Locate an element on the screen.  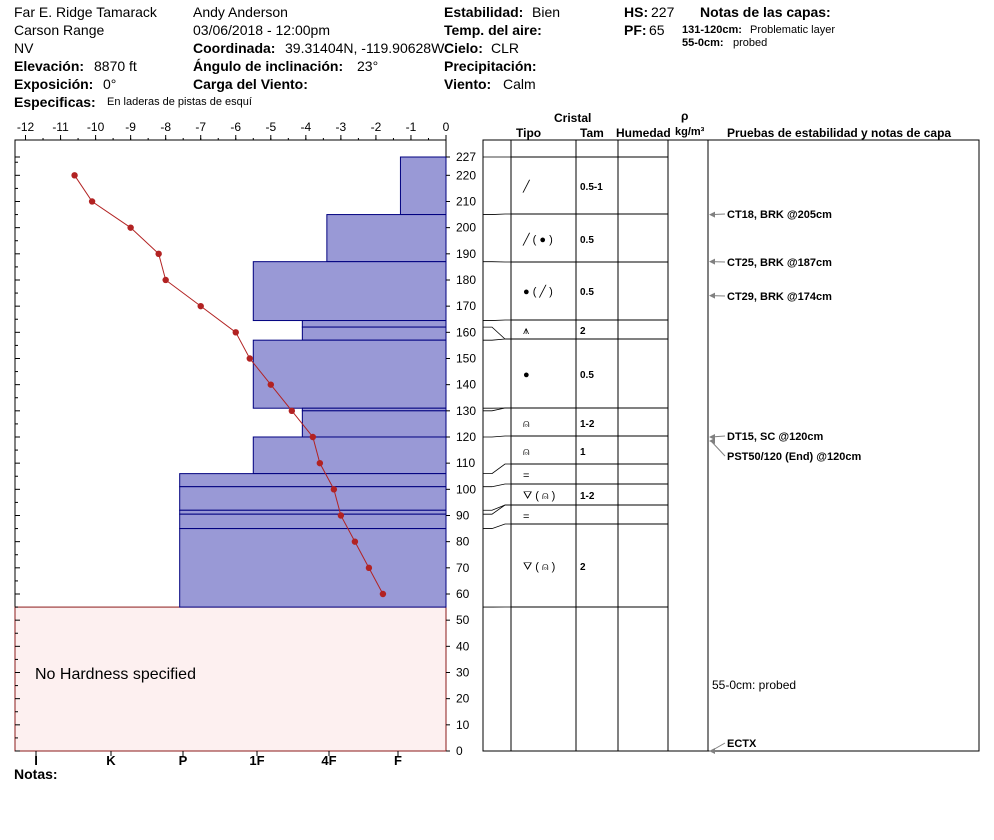
depth-tick-label: 180 is located at coordinates (466, 280).